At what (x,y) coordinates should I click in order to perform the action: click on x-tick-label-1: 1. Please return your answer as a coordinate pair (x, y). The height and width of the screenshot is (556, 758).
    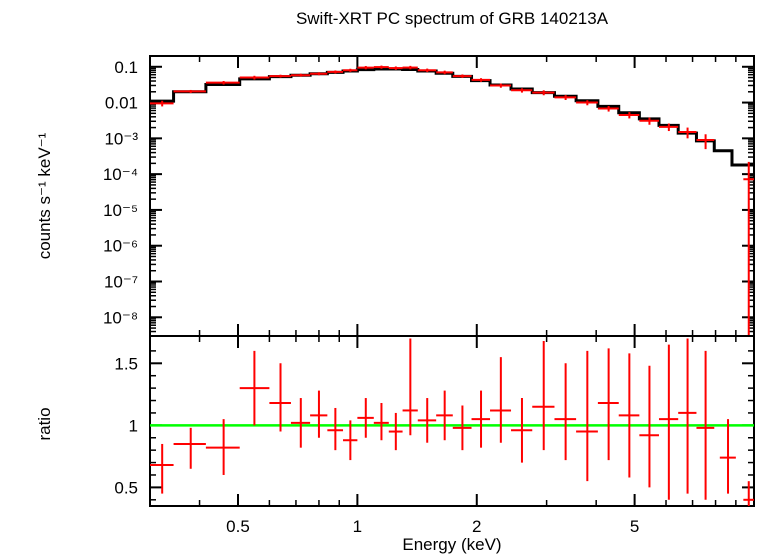
    Looking at the image, I should click on (357, 526).